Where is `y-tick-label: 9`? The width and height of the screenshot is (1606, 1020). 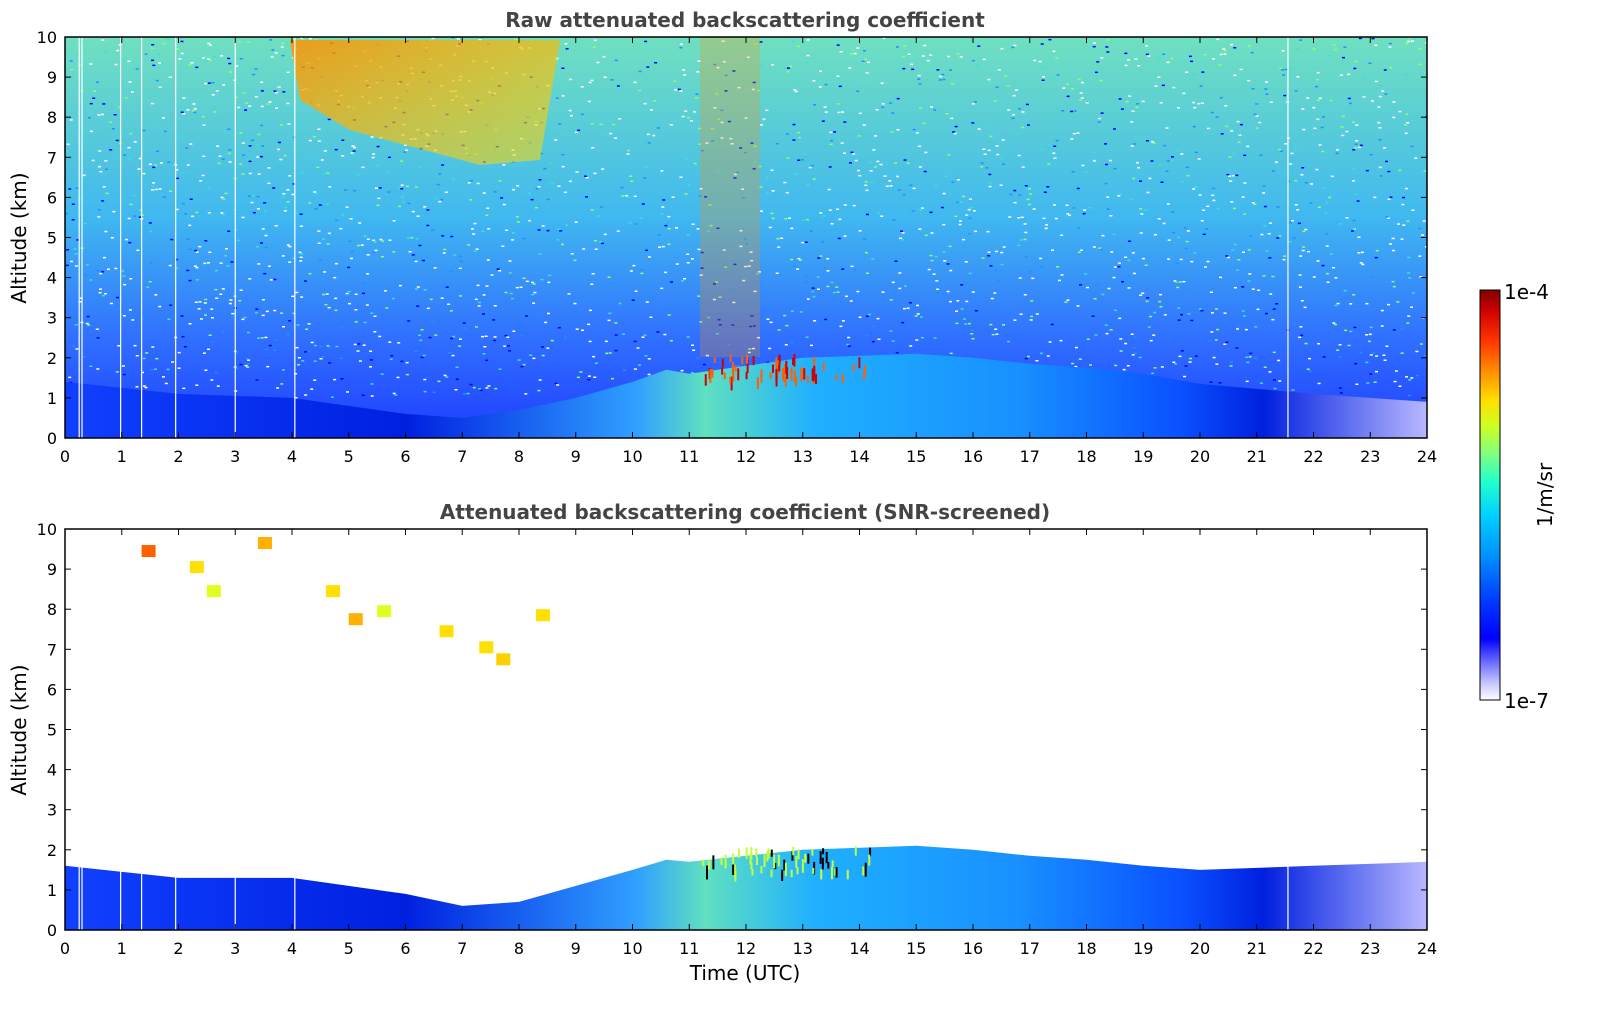 y-tick-label: 9 is located at coordinates (52, 77).